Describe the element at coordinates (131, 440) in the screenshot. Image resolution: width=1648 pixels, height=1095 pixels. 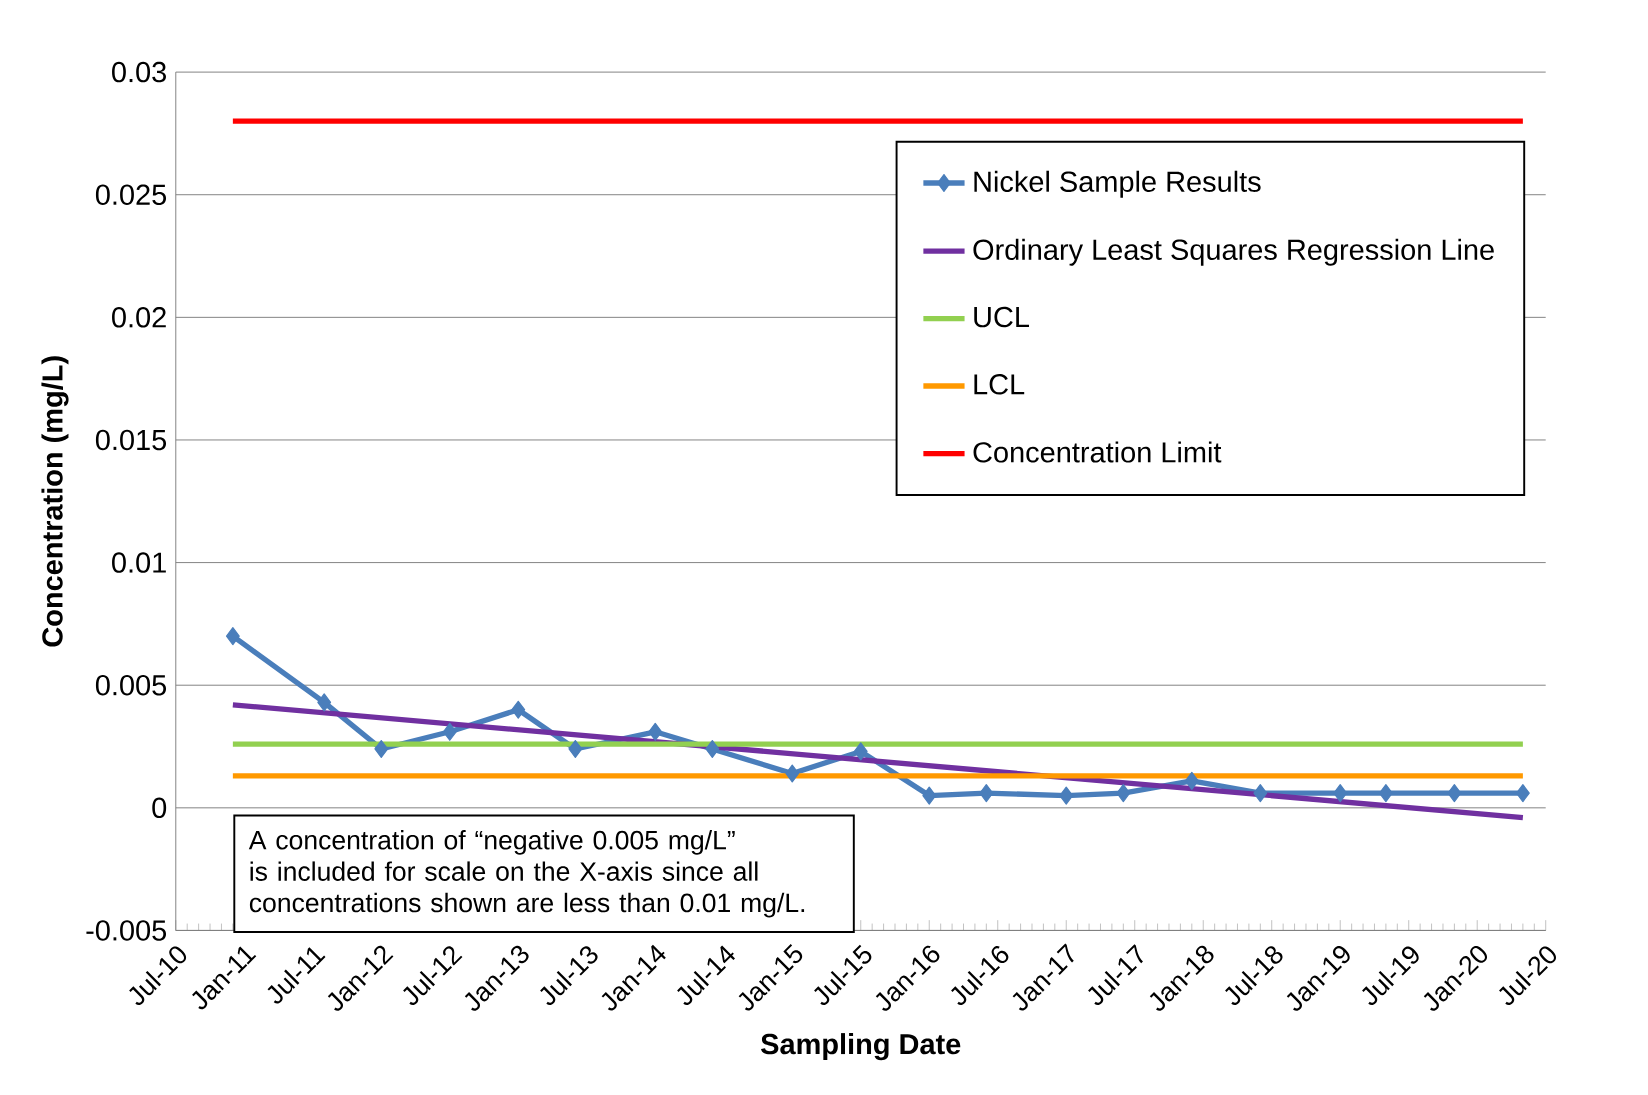
I see `y-tick-label: 0.015` at that location.